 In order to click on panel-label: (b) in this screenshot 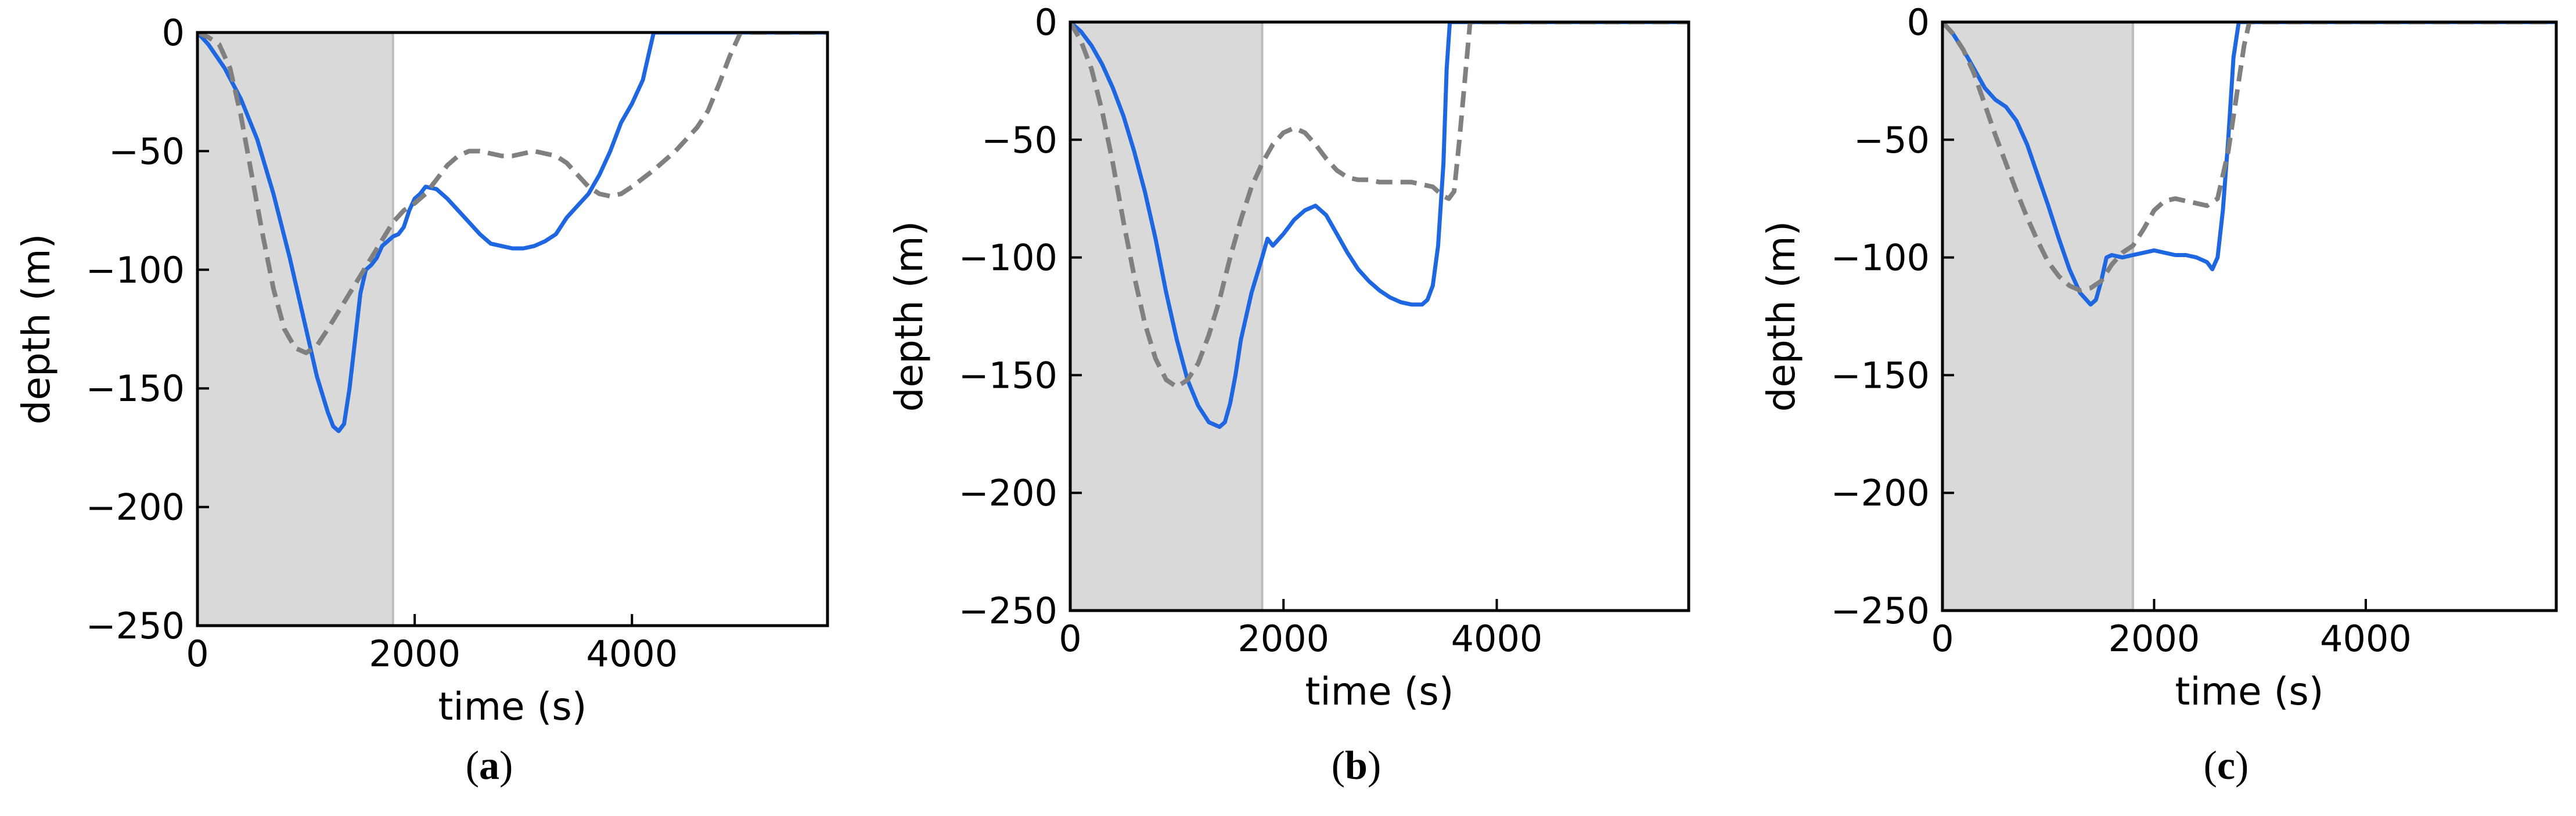, I will do `click(1356, 766)`.